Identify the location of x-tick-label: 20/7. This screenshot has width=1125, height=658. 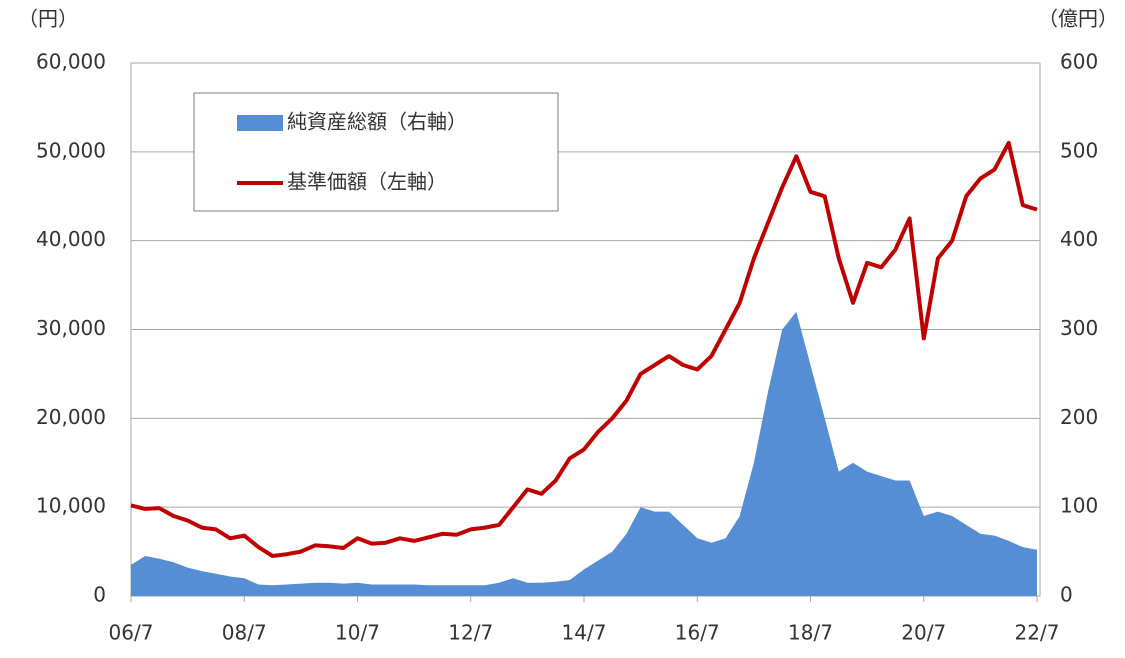
(923, 633).